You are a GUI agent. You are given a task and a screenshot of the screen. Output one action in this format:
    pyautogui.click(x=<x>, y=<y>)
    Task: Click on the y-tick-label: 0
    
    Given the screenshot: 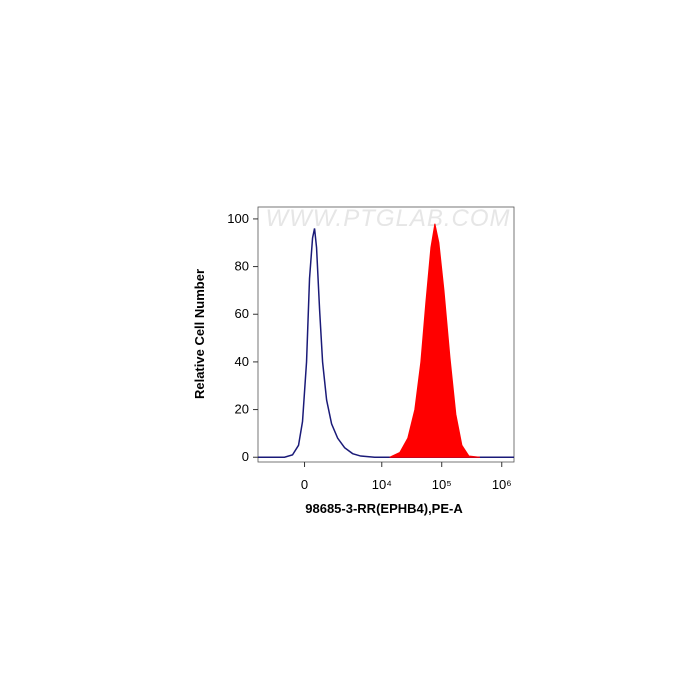 What is the action you would take?
    pyautogui.click(x=245, y=456)
    